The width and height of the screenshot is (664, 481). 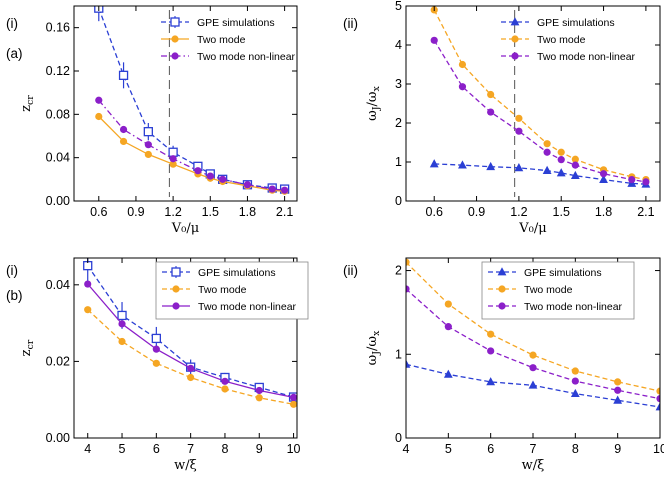 I want to click on row-label: (b), so click(x=14, y=295).